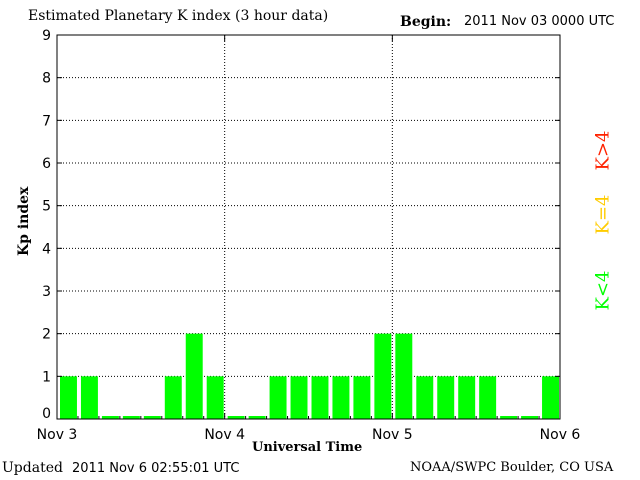 The width and height of the screenshot is (640, 480). Describe the element at coordinates (603, 214) in the screenshot. I see `legend-equal: K=4` at that location.